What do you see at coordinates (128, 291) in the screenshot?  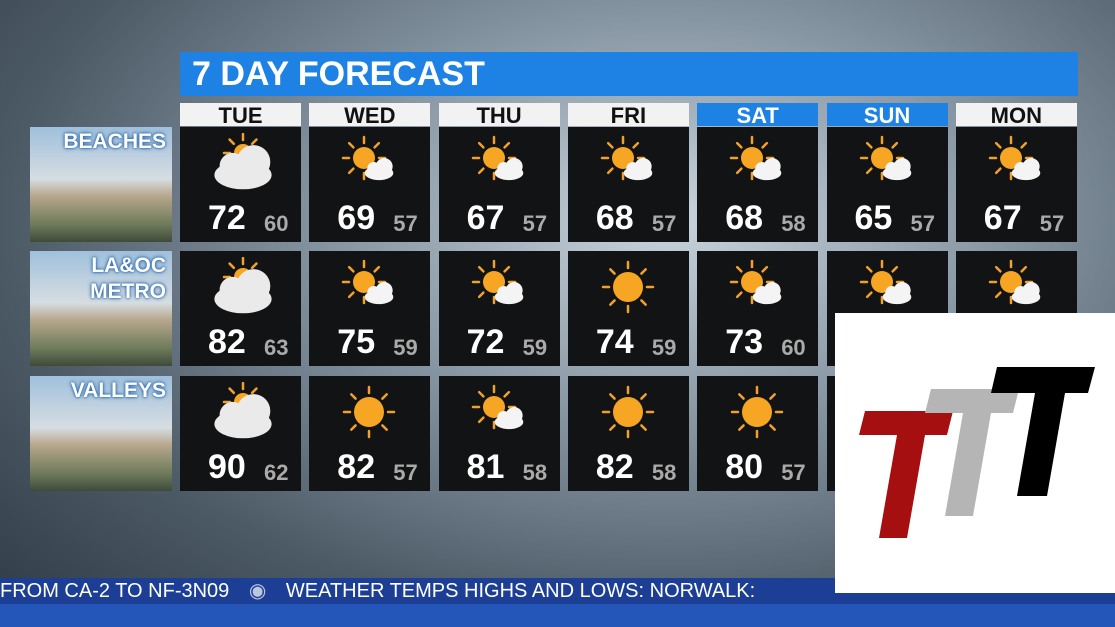 I see `region-name: METRO` at bounding box center [128, 291].